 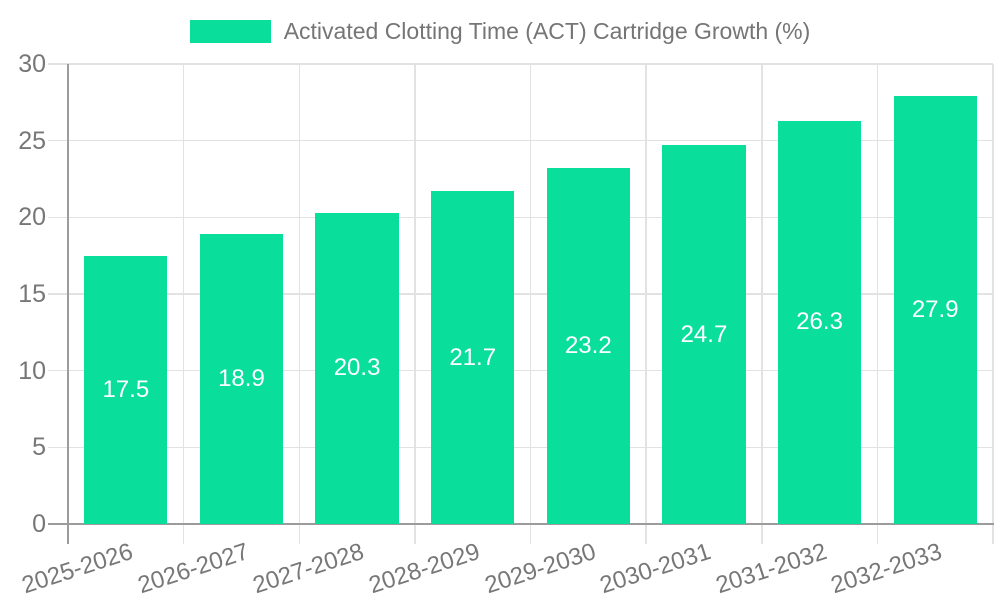 I want to click on x-axis-tick-label: 2029-2030, so click(x=540, y=569).